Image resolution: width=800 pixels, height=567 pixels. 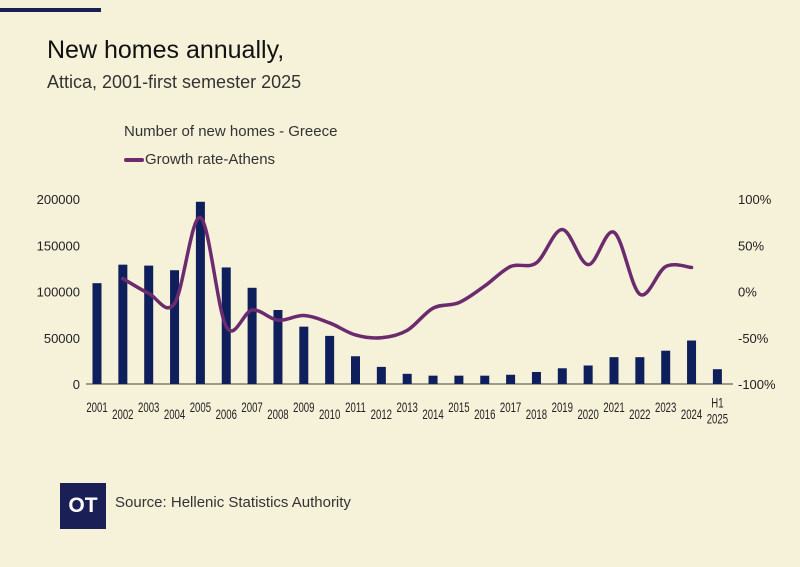 What do you see at coordinates (166, 50) in the screenshot?
I see `chart-title: New homes annually,` at bounding box center [166, 50].